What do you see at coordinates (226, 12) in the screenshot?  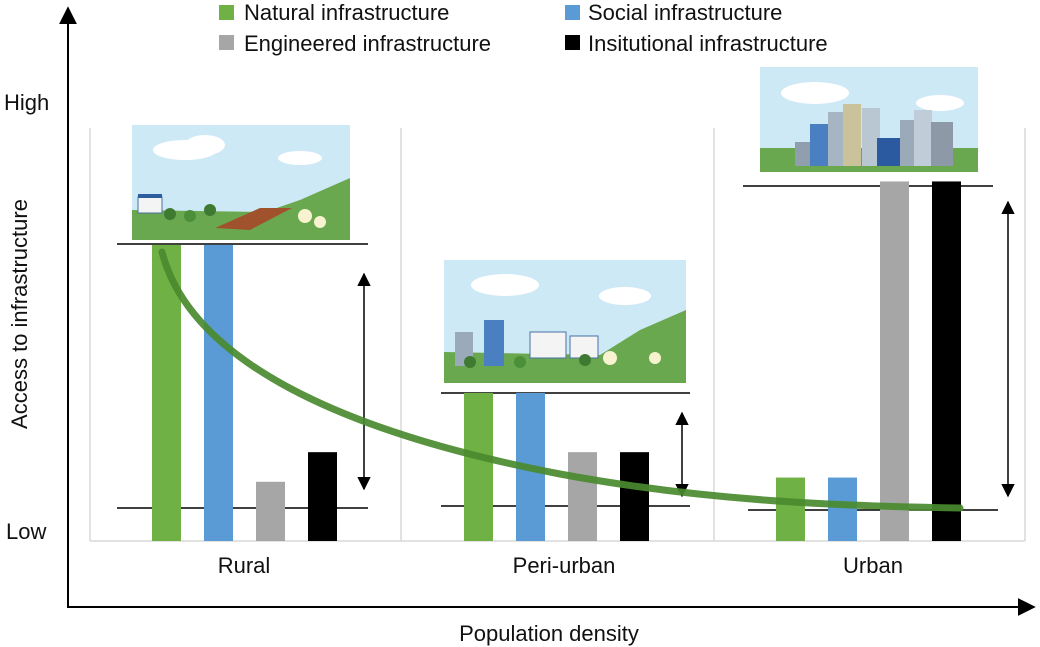 I see `legend-swatch-natural` at bounding box center [226, 12].